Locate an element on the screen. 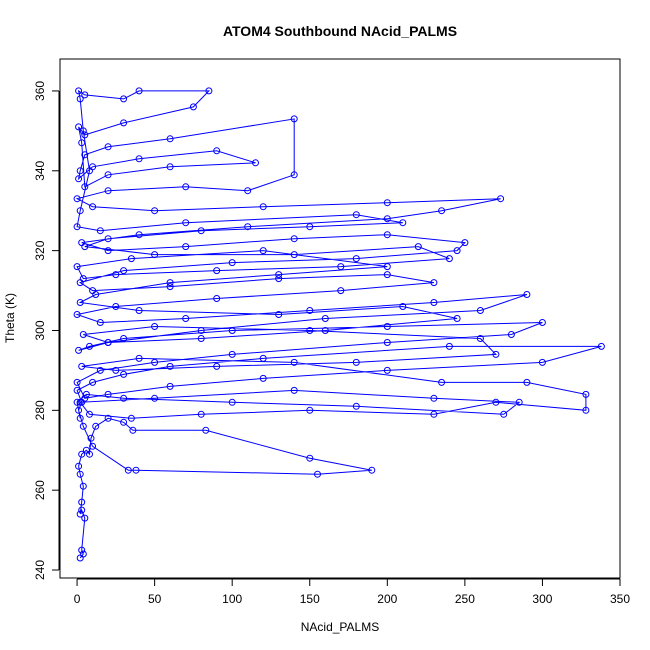 This screenshot has width=650, height=650. y-tick-label: 320 is located at coordinates (40, 250).